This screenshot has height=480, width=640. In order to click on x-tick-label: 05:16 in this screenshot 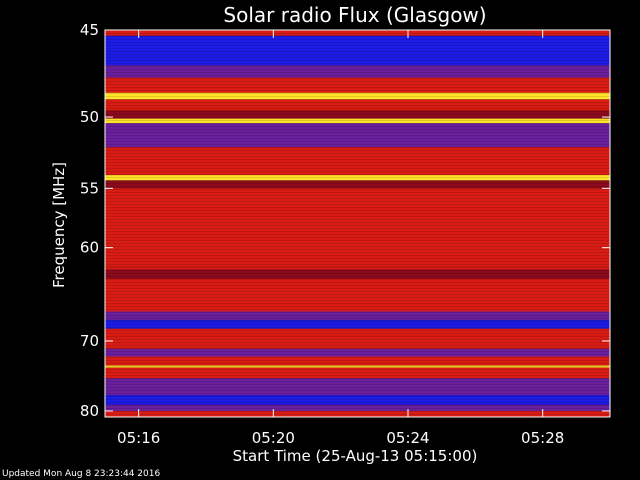, I will do `click(138, 438)`.